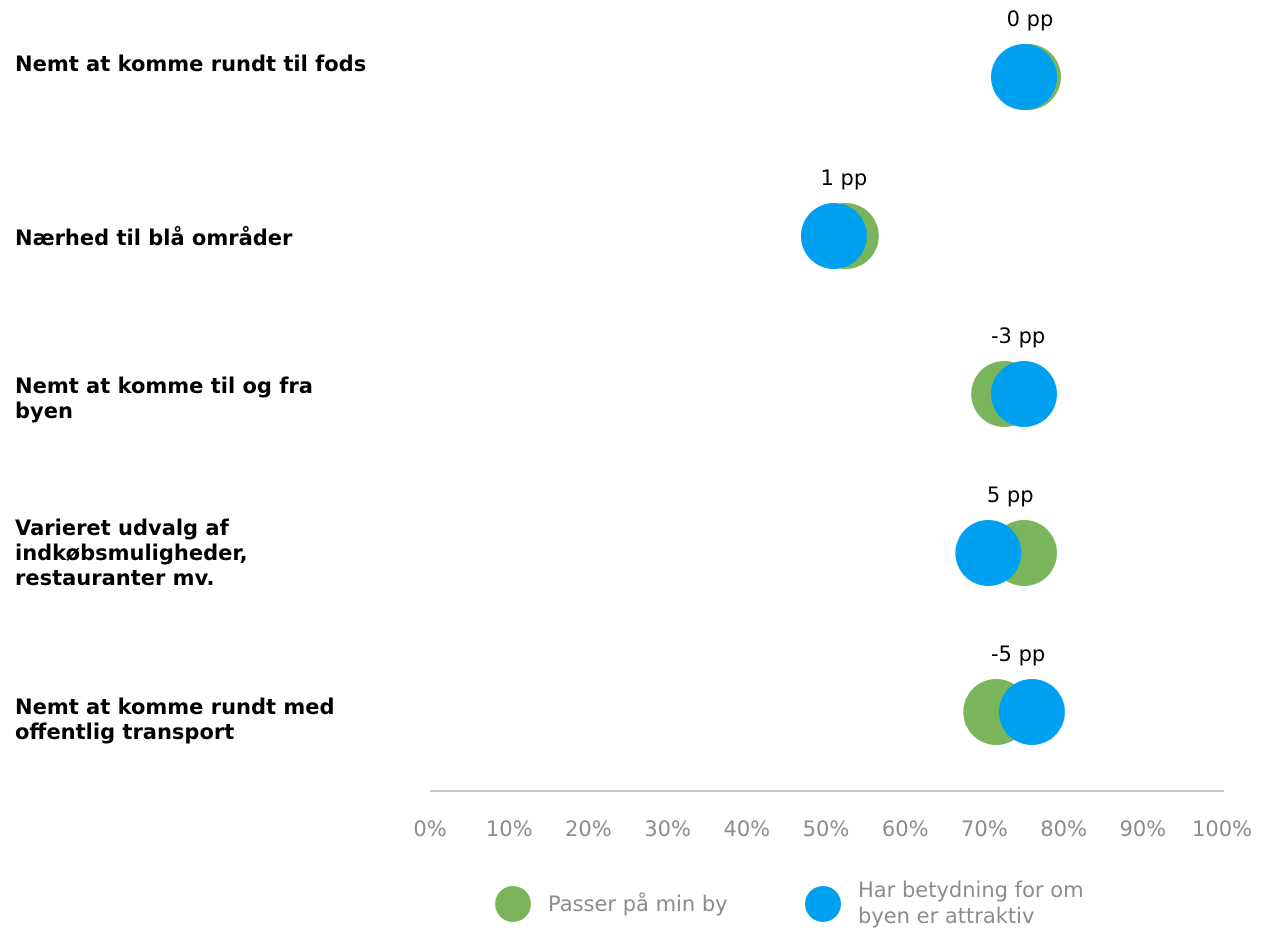 The height and width of the screenshot is (933, 1263). What do you see at coordinates (513, 904) in the screenshot?
I see `legend-green-dot` at bounding box center [513, 904].